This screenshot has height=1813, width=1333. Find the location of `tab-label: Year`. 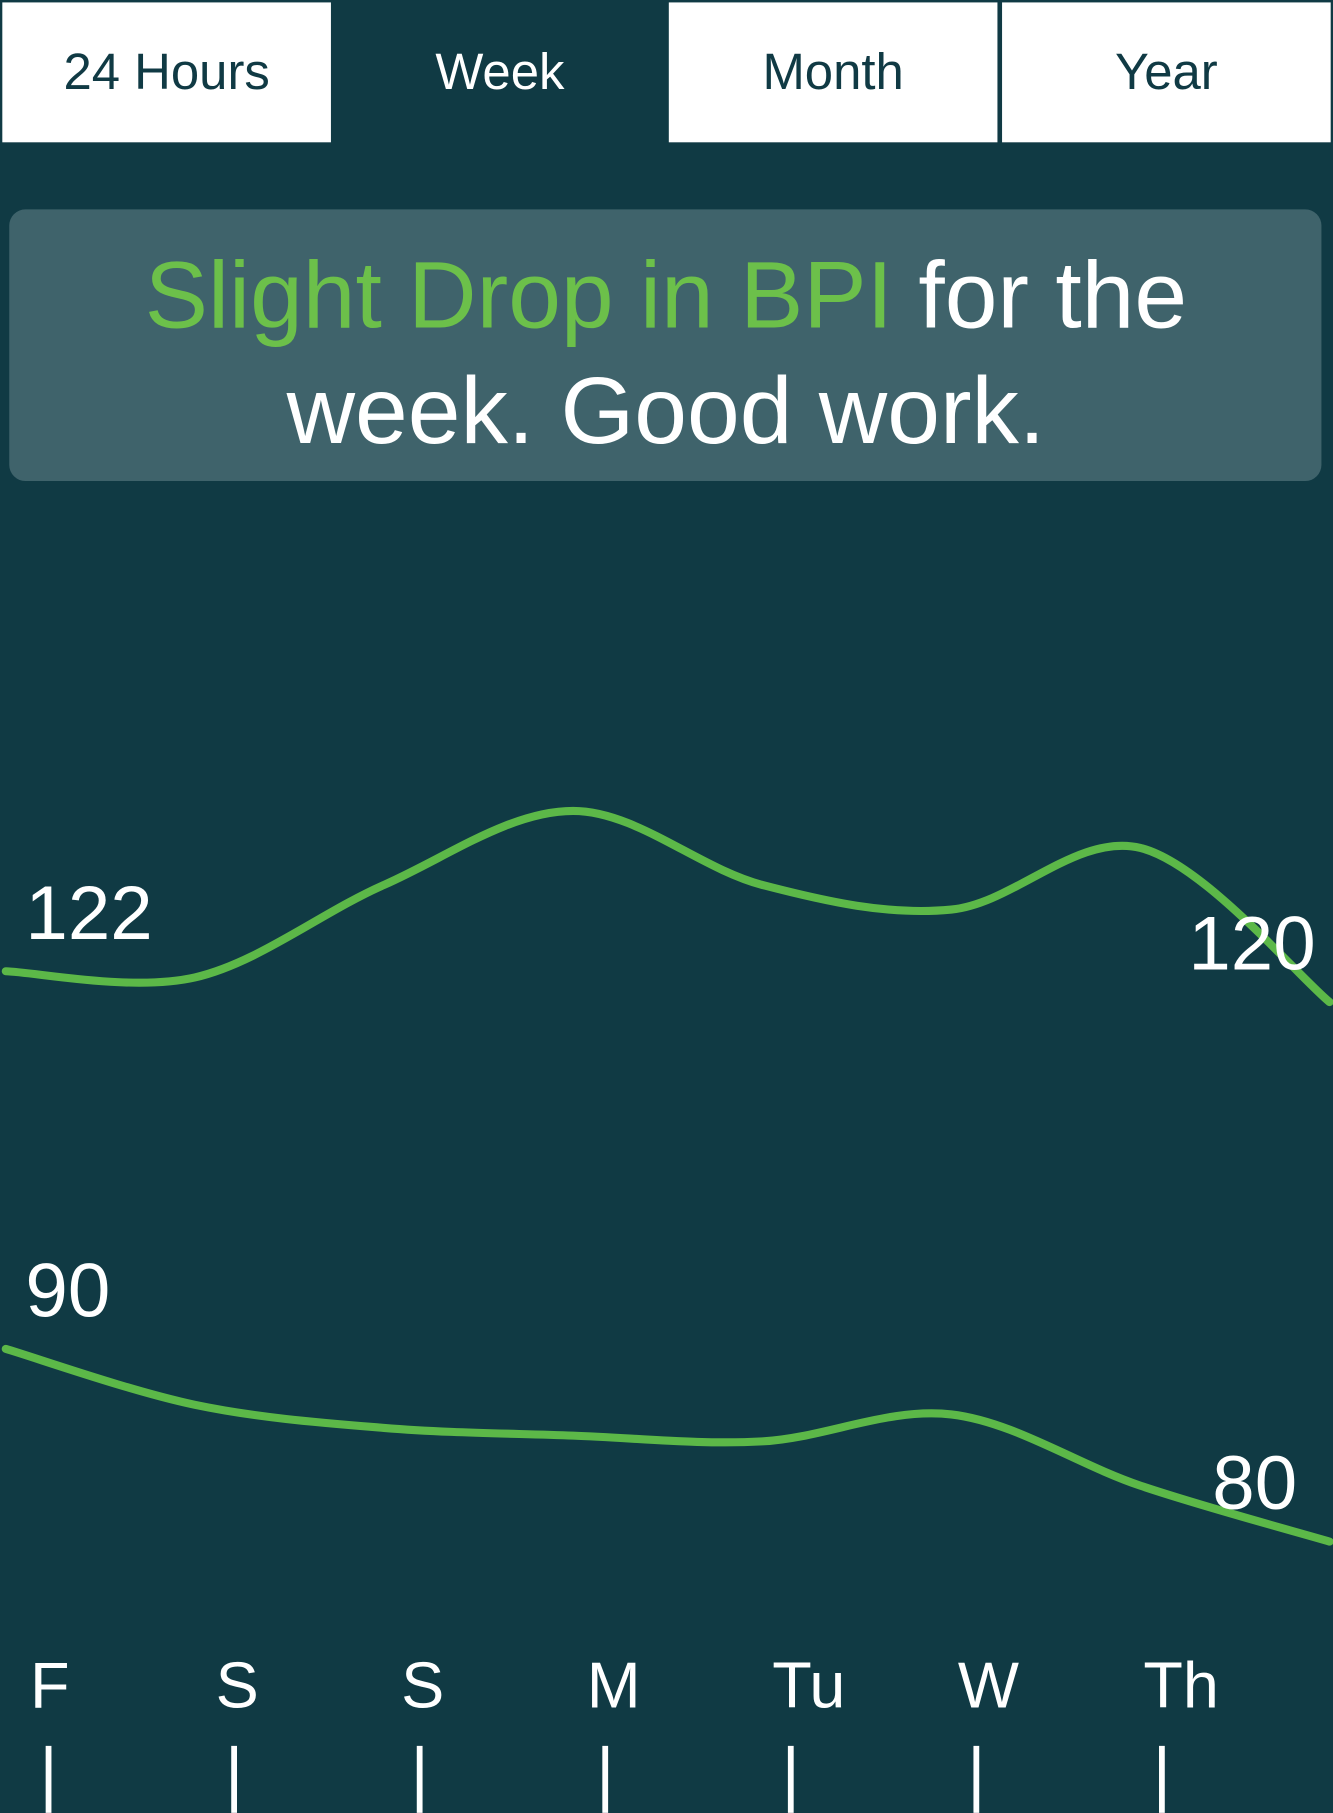

tab-label: Year is located at coordinates (1166, 71).